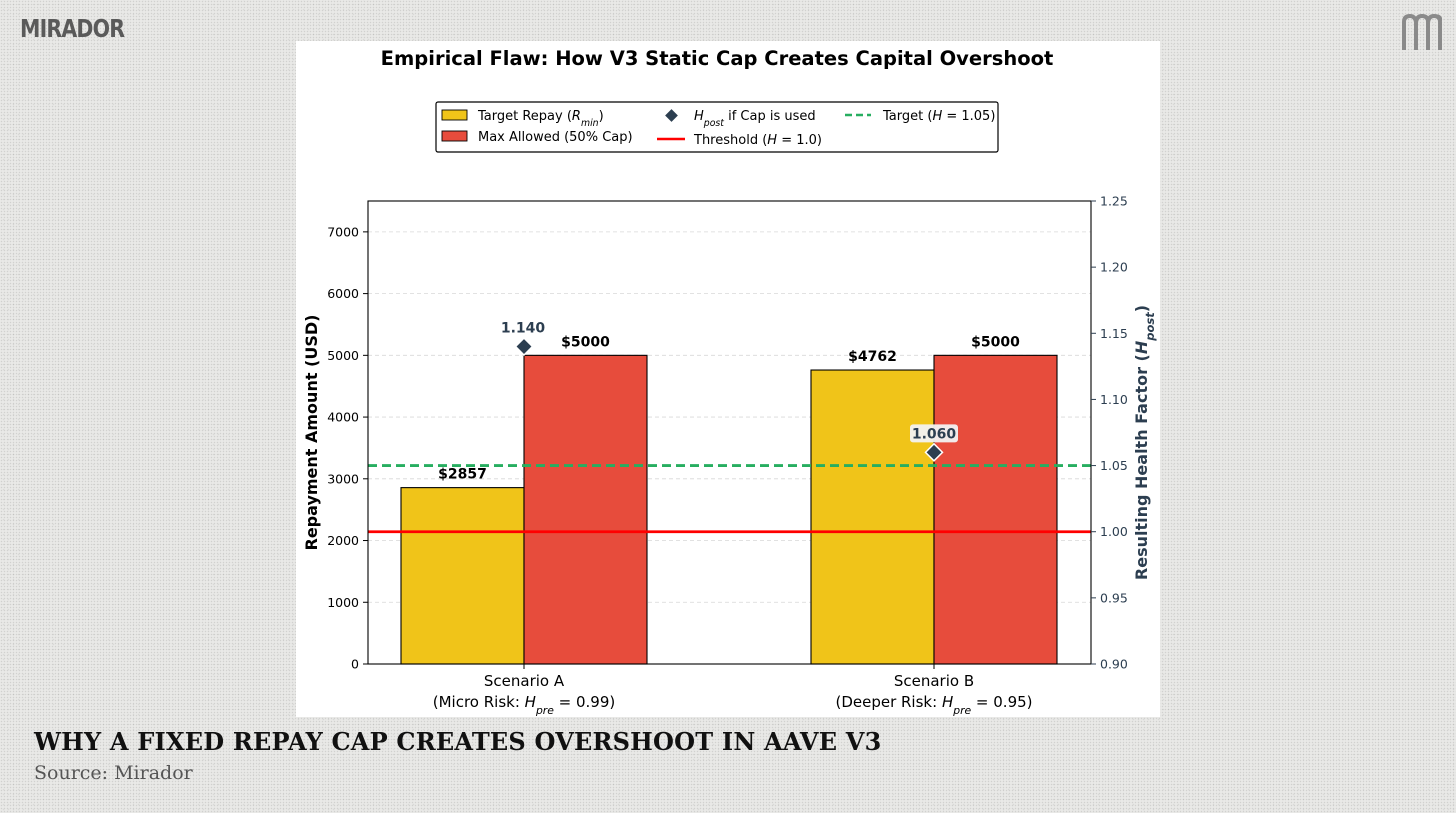 Image resolution: width=1456 pixels, height=813 pixels. Describe the element at coordinates (343, 602) in the screenshot. I see `y-tick-label: 1000` at that location.